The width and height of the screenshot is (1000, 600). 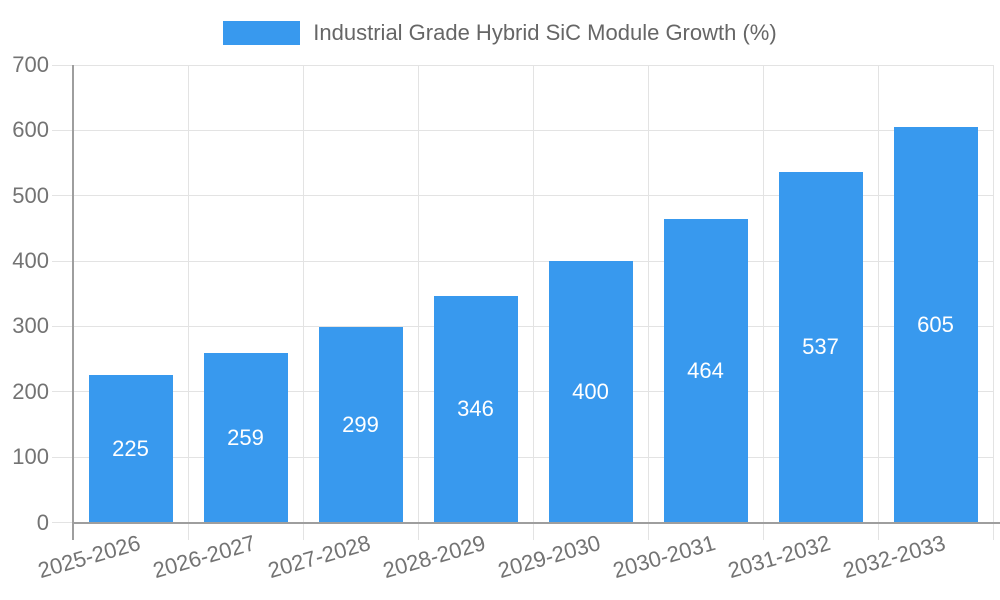 I want to click on y-tick-label: 0, so click(x=42, y=522).